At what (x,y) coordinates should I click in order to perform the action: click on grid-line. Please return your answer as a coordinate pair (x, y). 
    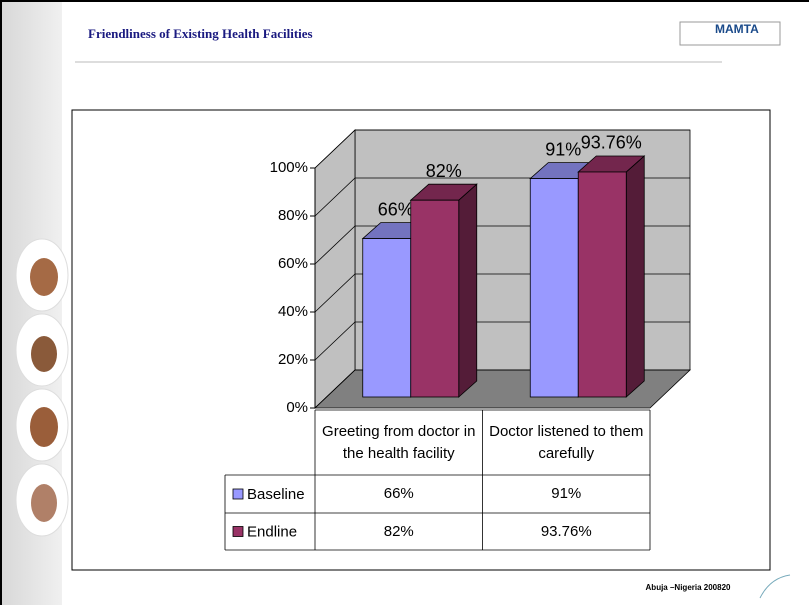
    Looking at the image, I should click on (502, 149).